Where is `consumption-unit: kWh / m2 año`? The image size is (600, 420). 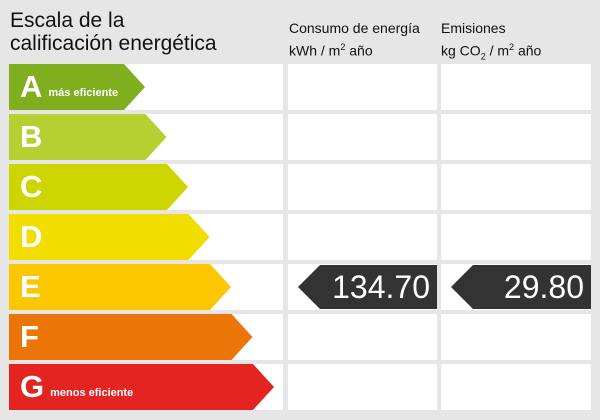
consumption-unit: kWh / m2 año is located at coordinates (354, 49).